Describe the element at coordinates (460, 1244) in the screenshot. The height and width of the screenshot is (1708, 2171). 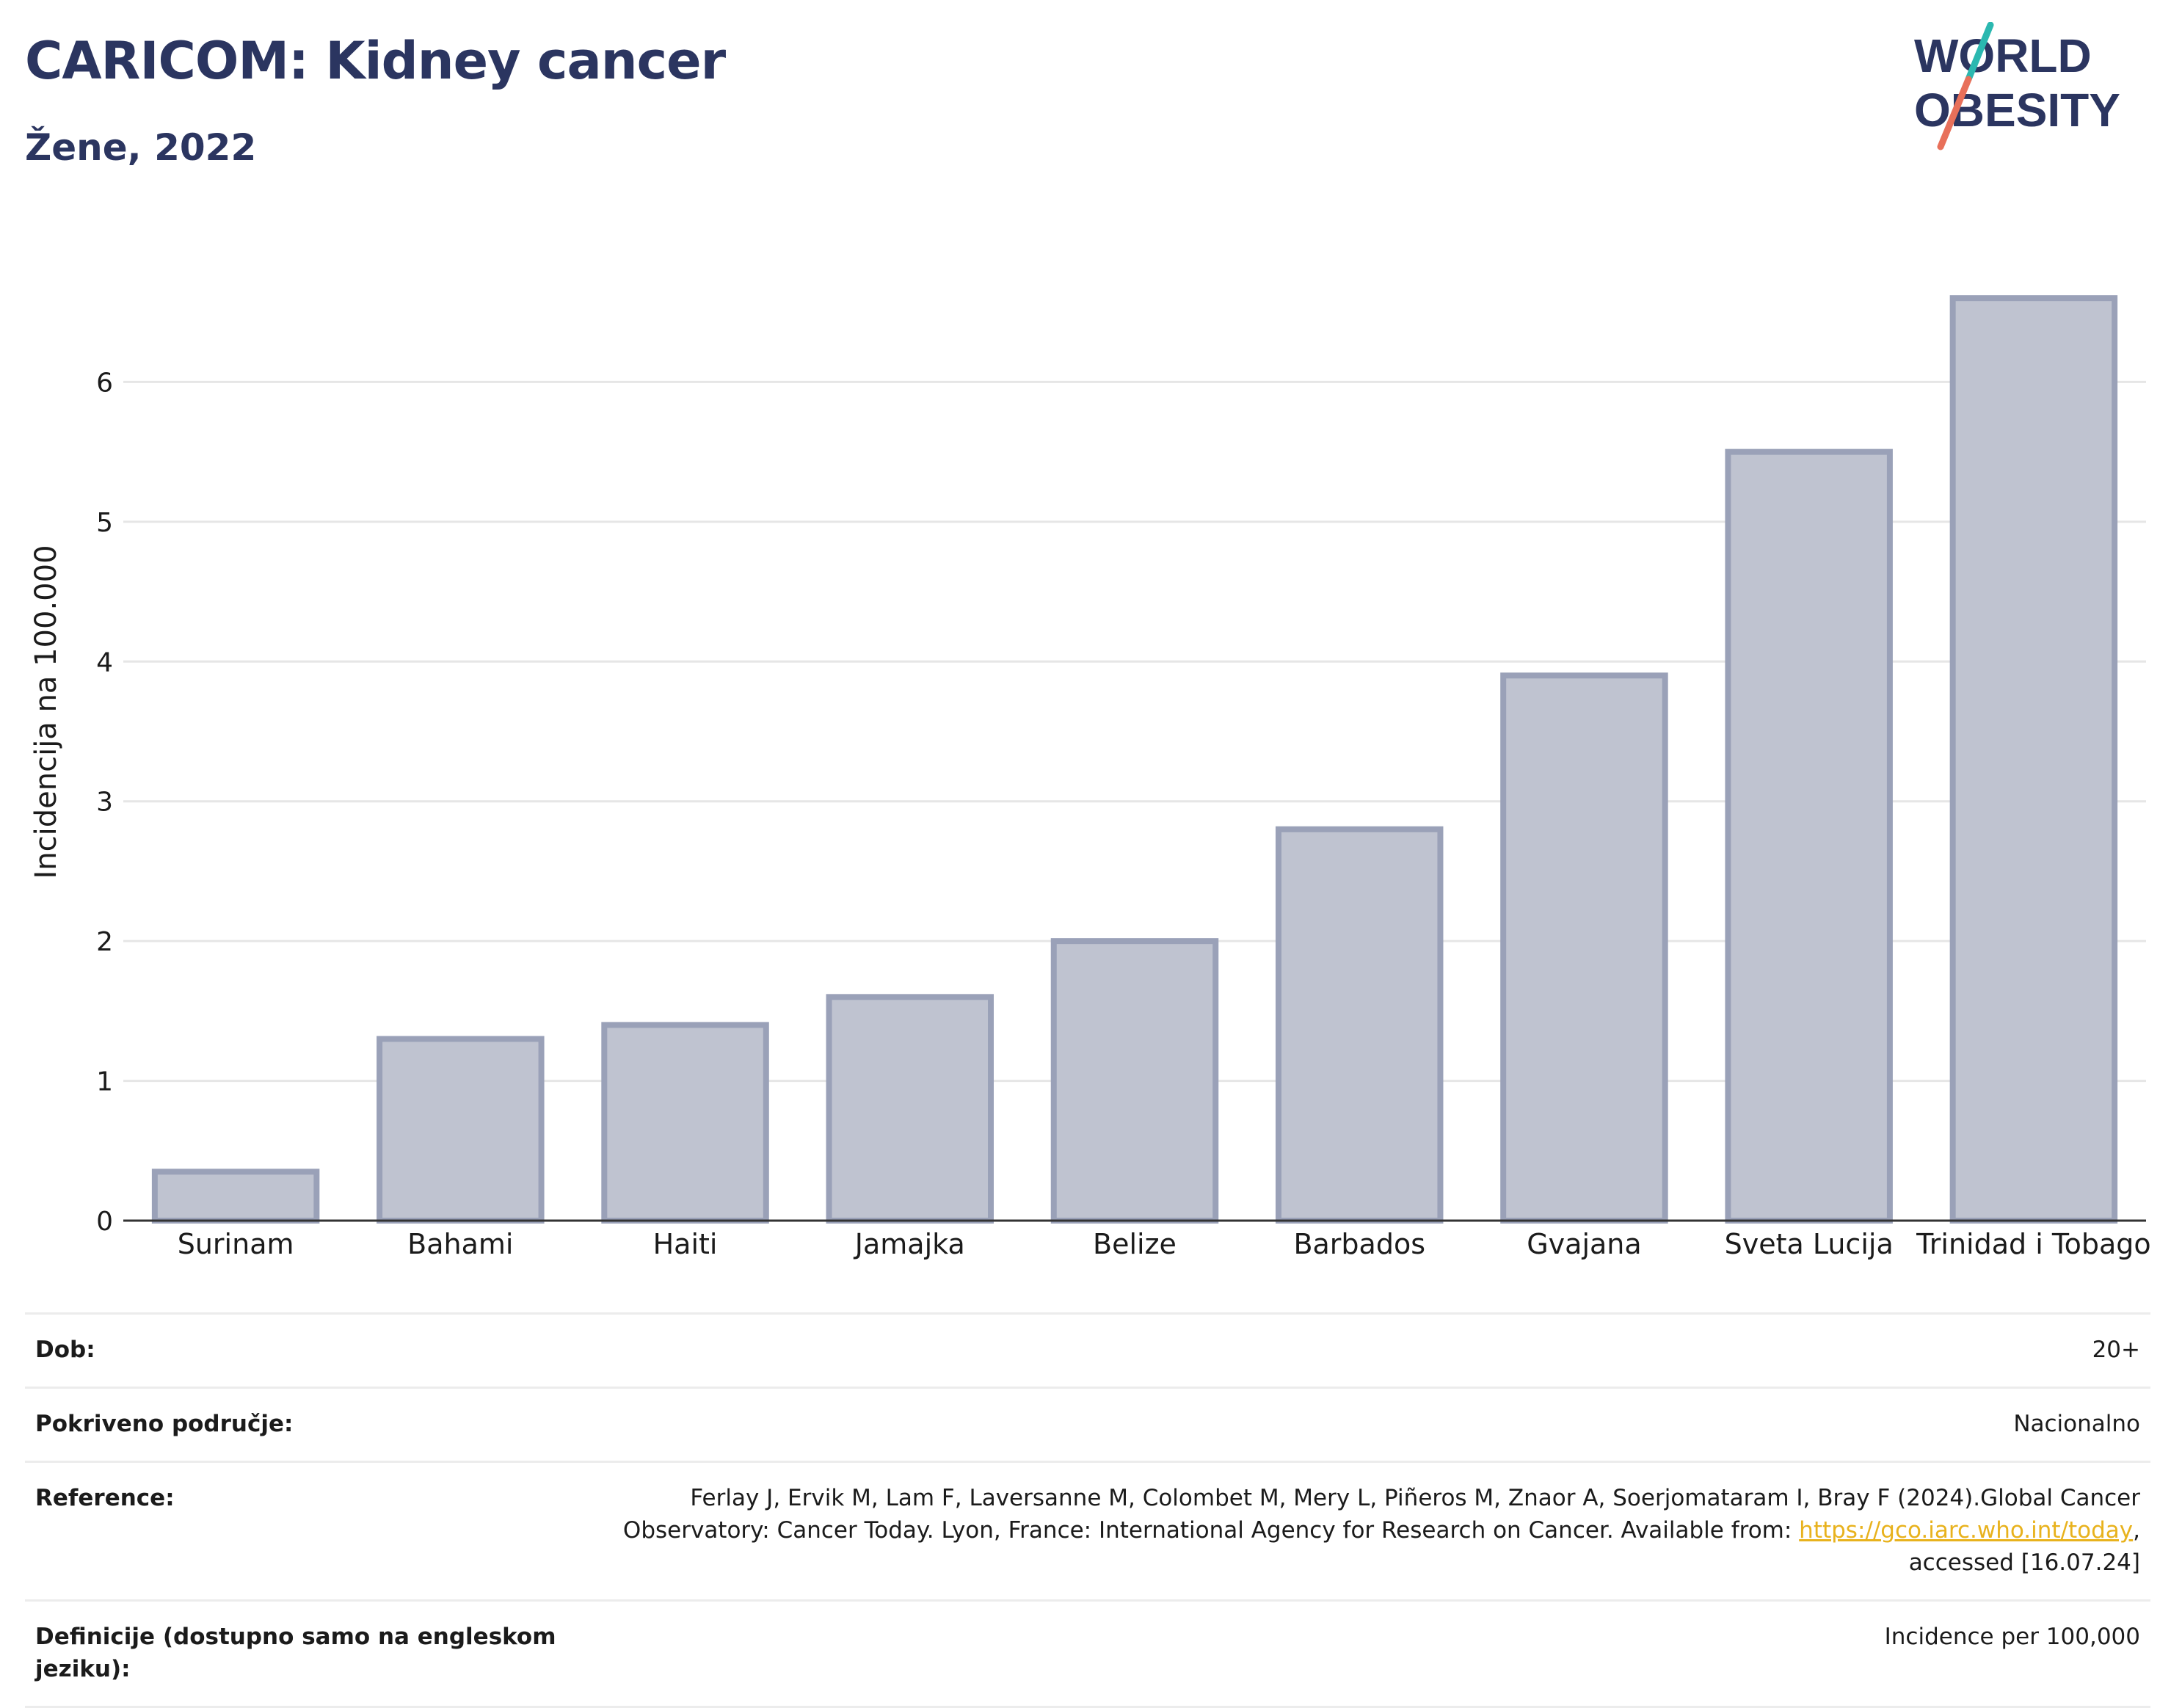
I see `x-tick-label: Bahami` at that location.